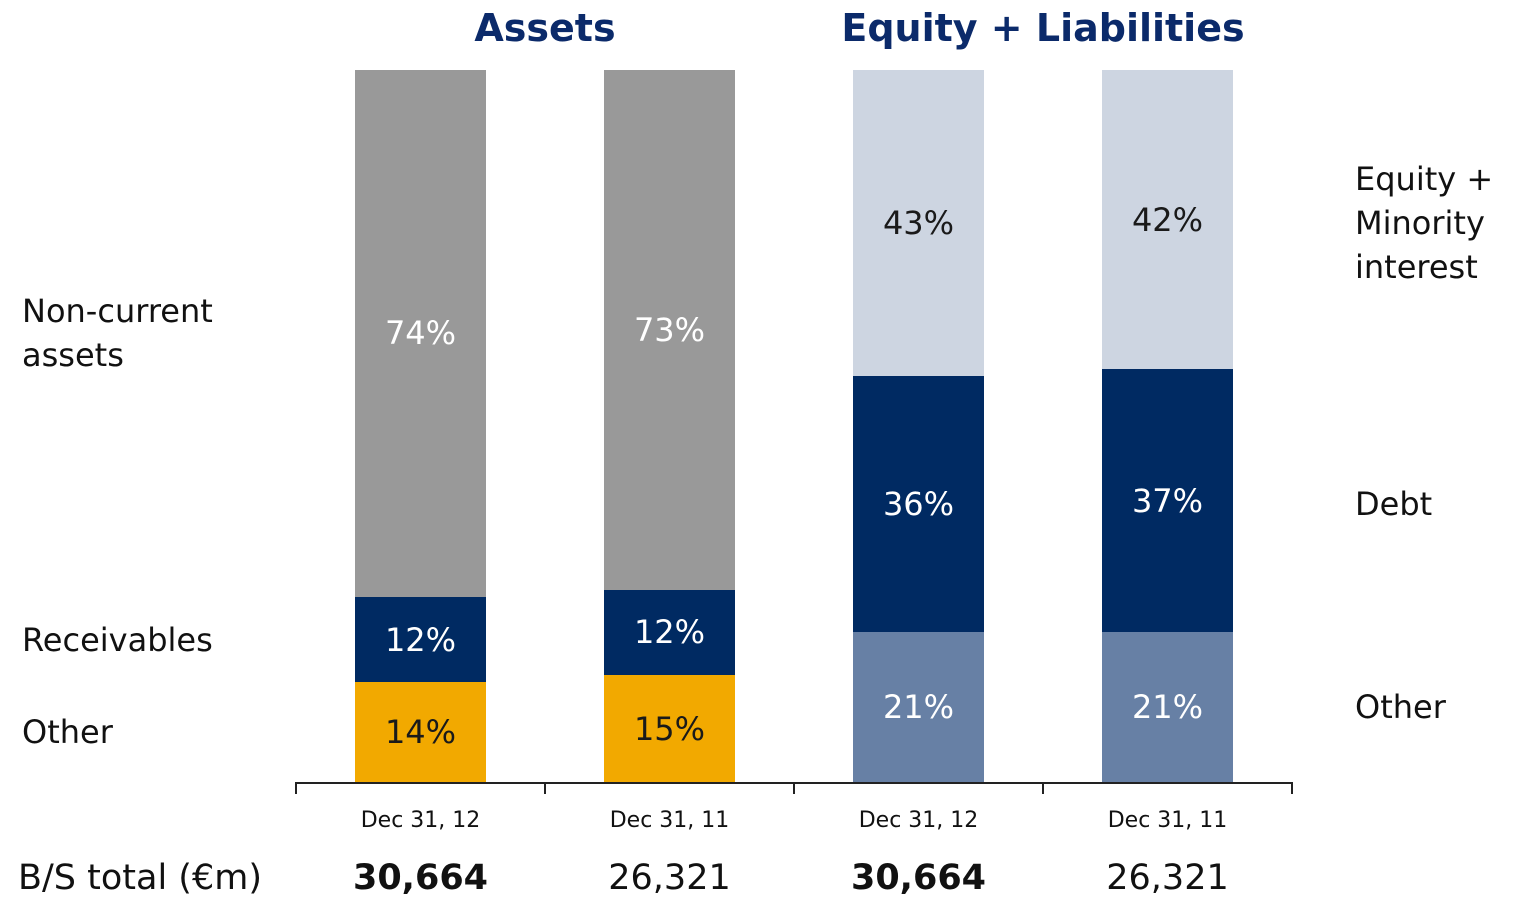  What do you see at coordinates (1394, 504) in the screenshot?
I see `legend-label: Debt` at bounding box center [1394, 504].